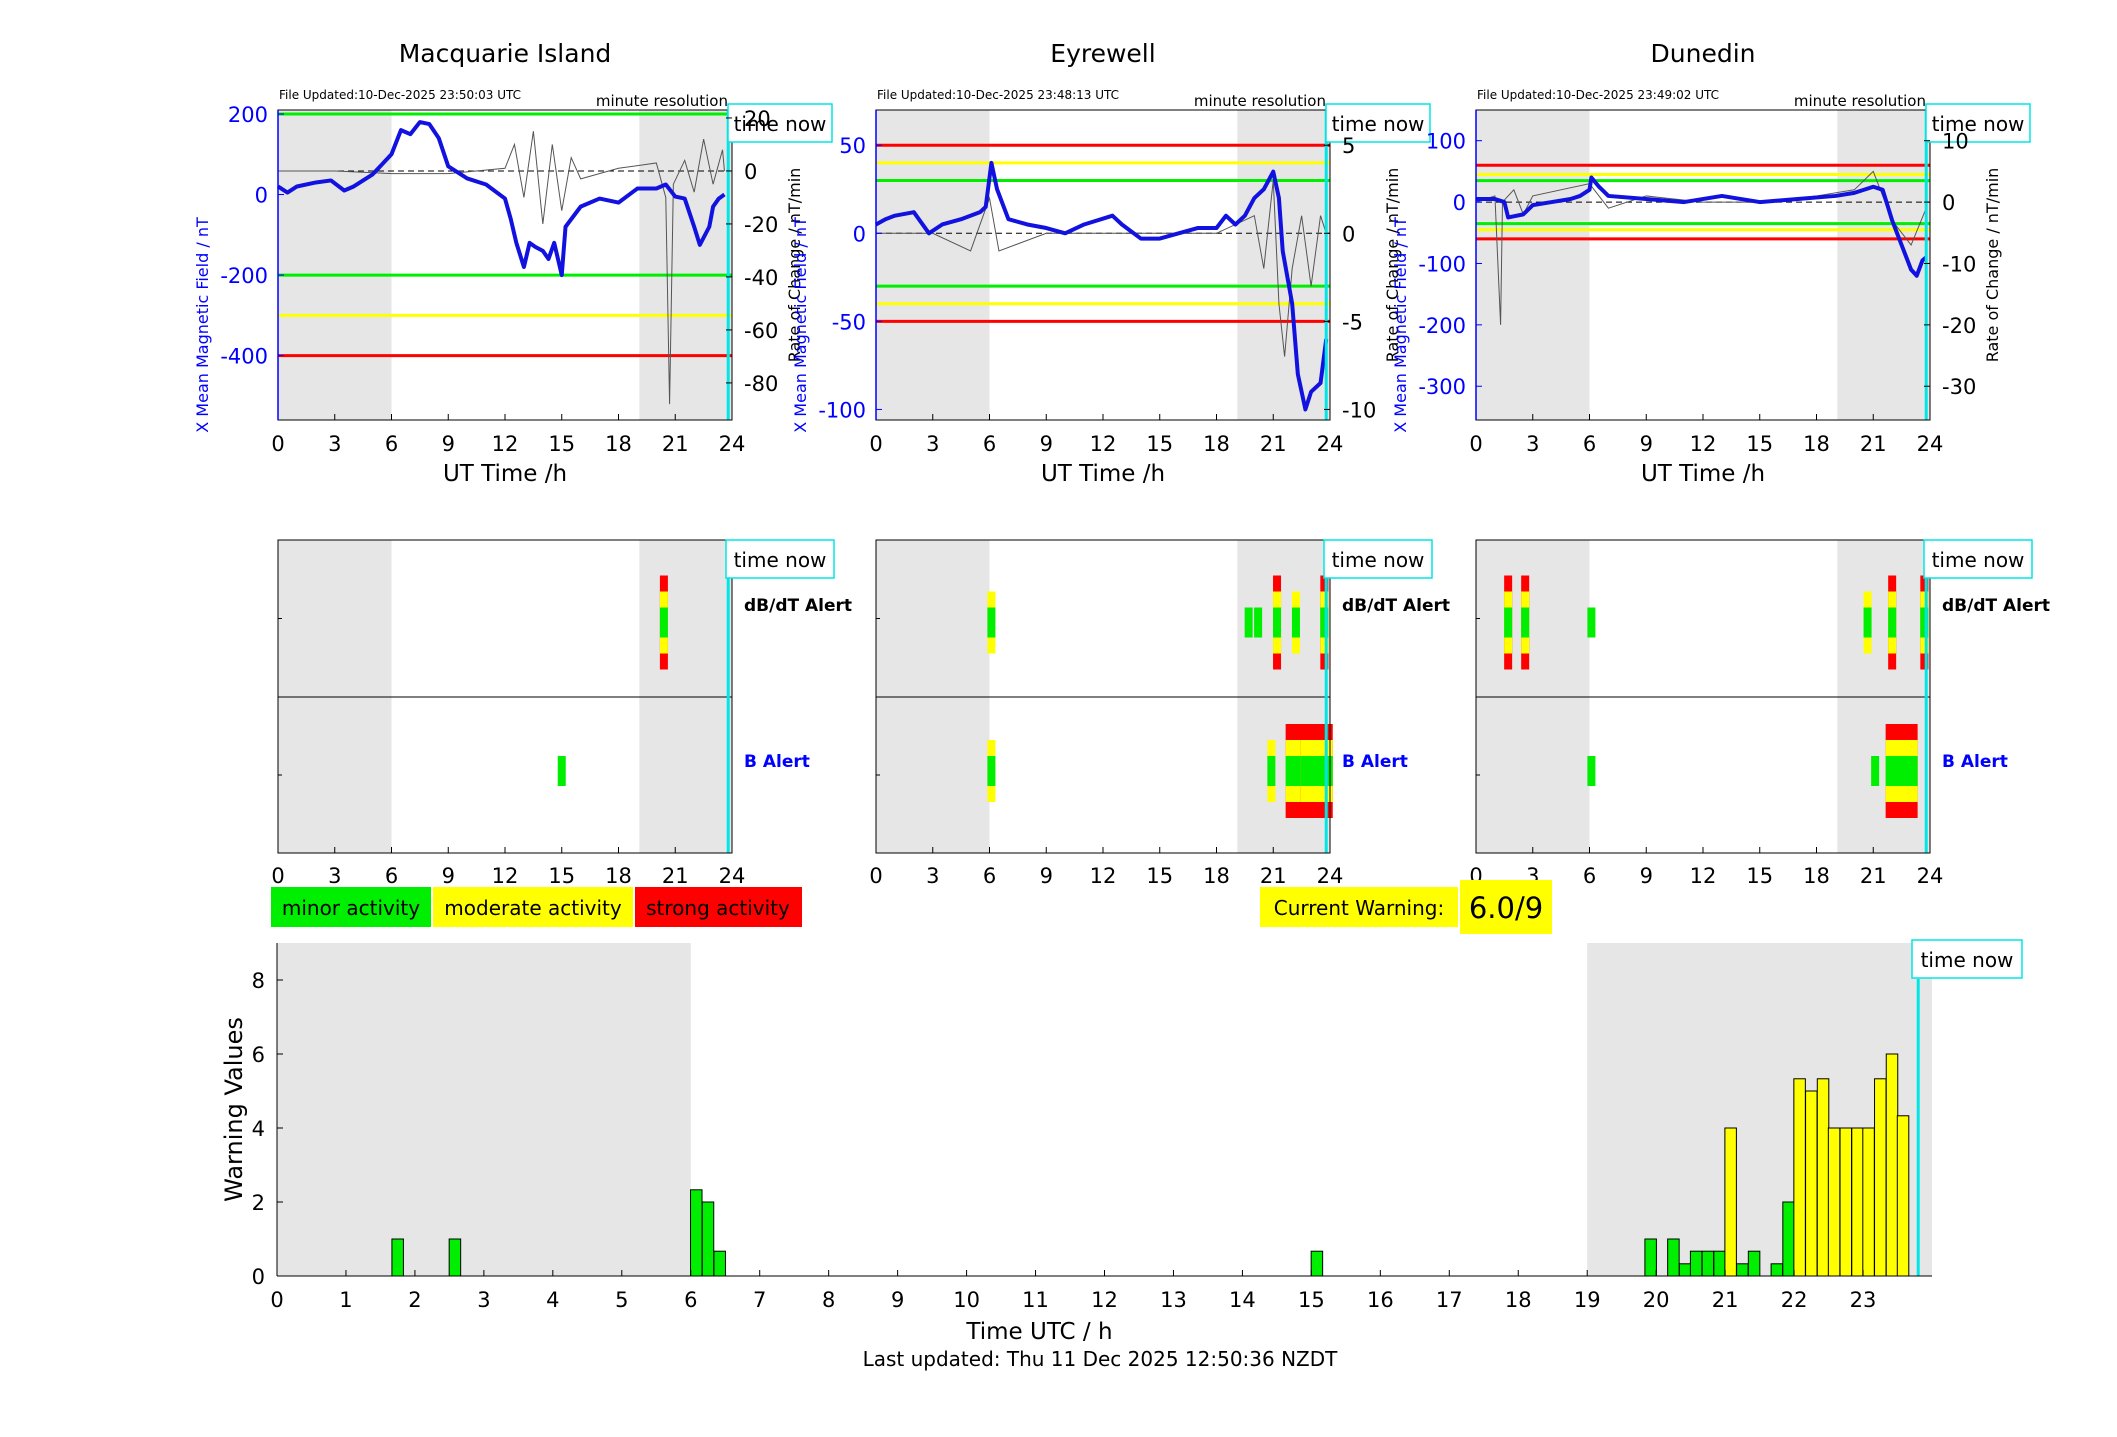 This screenshot has height=1437, width=2117. What do you see at coordinates (400, 95) in the screenshot?
I see `file-updated-label: File Updated:10-Dec-2025 23:50:03 UTC` at bounding box center [400, 95].